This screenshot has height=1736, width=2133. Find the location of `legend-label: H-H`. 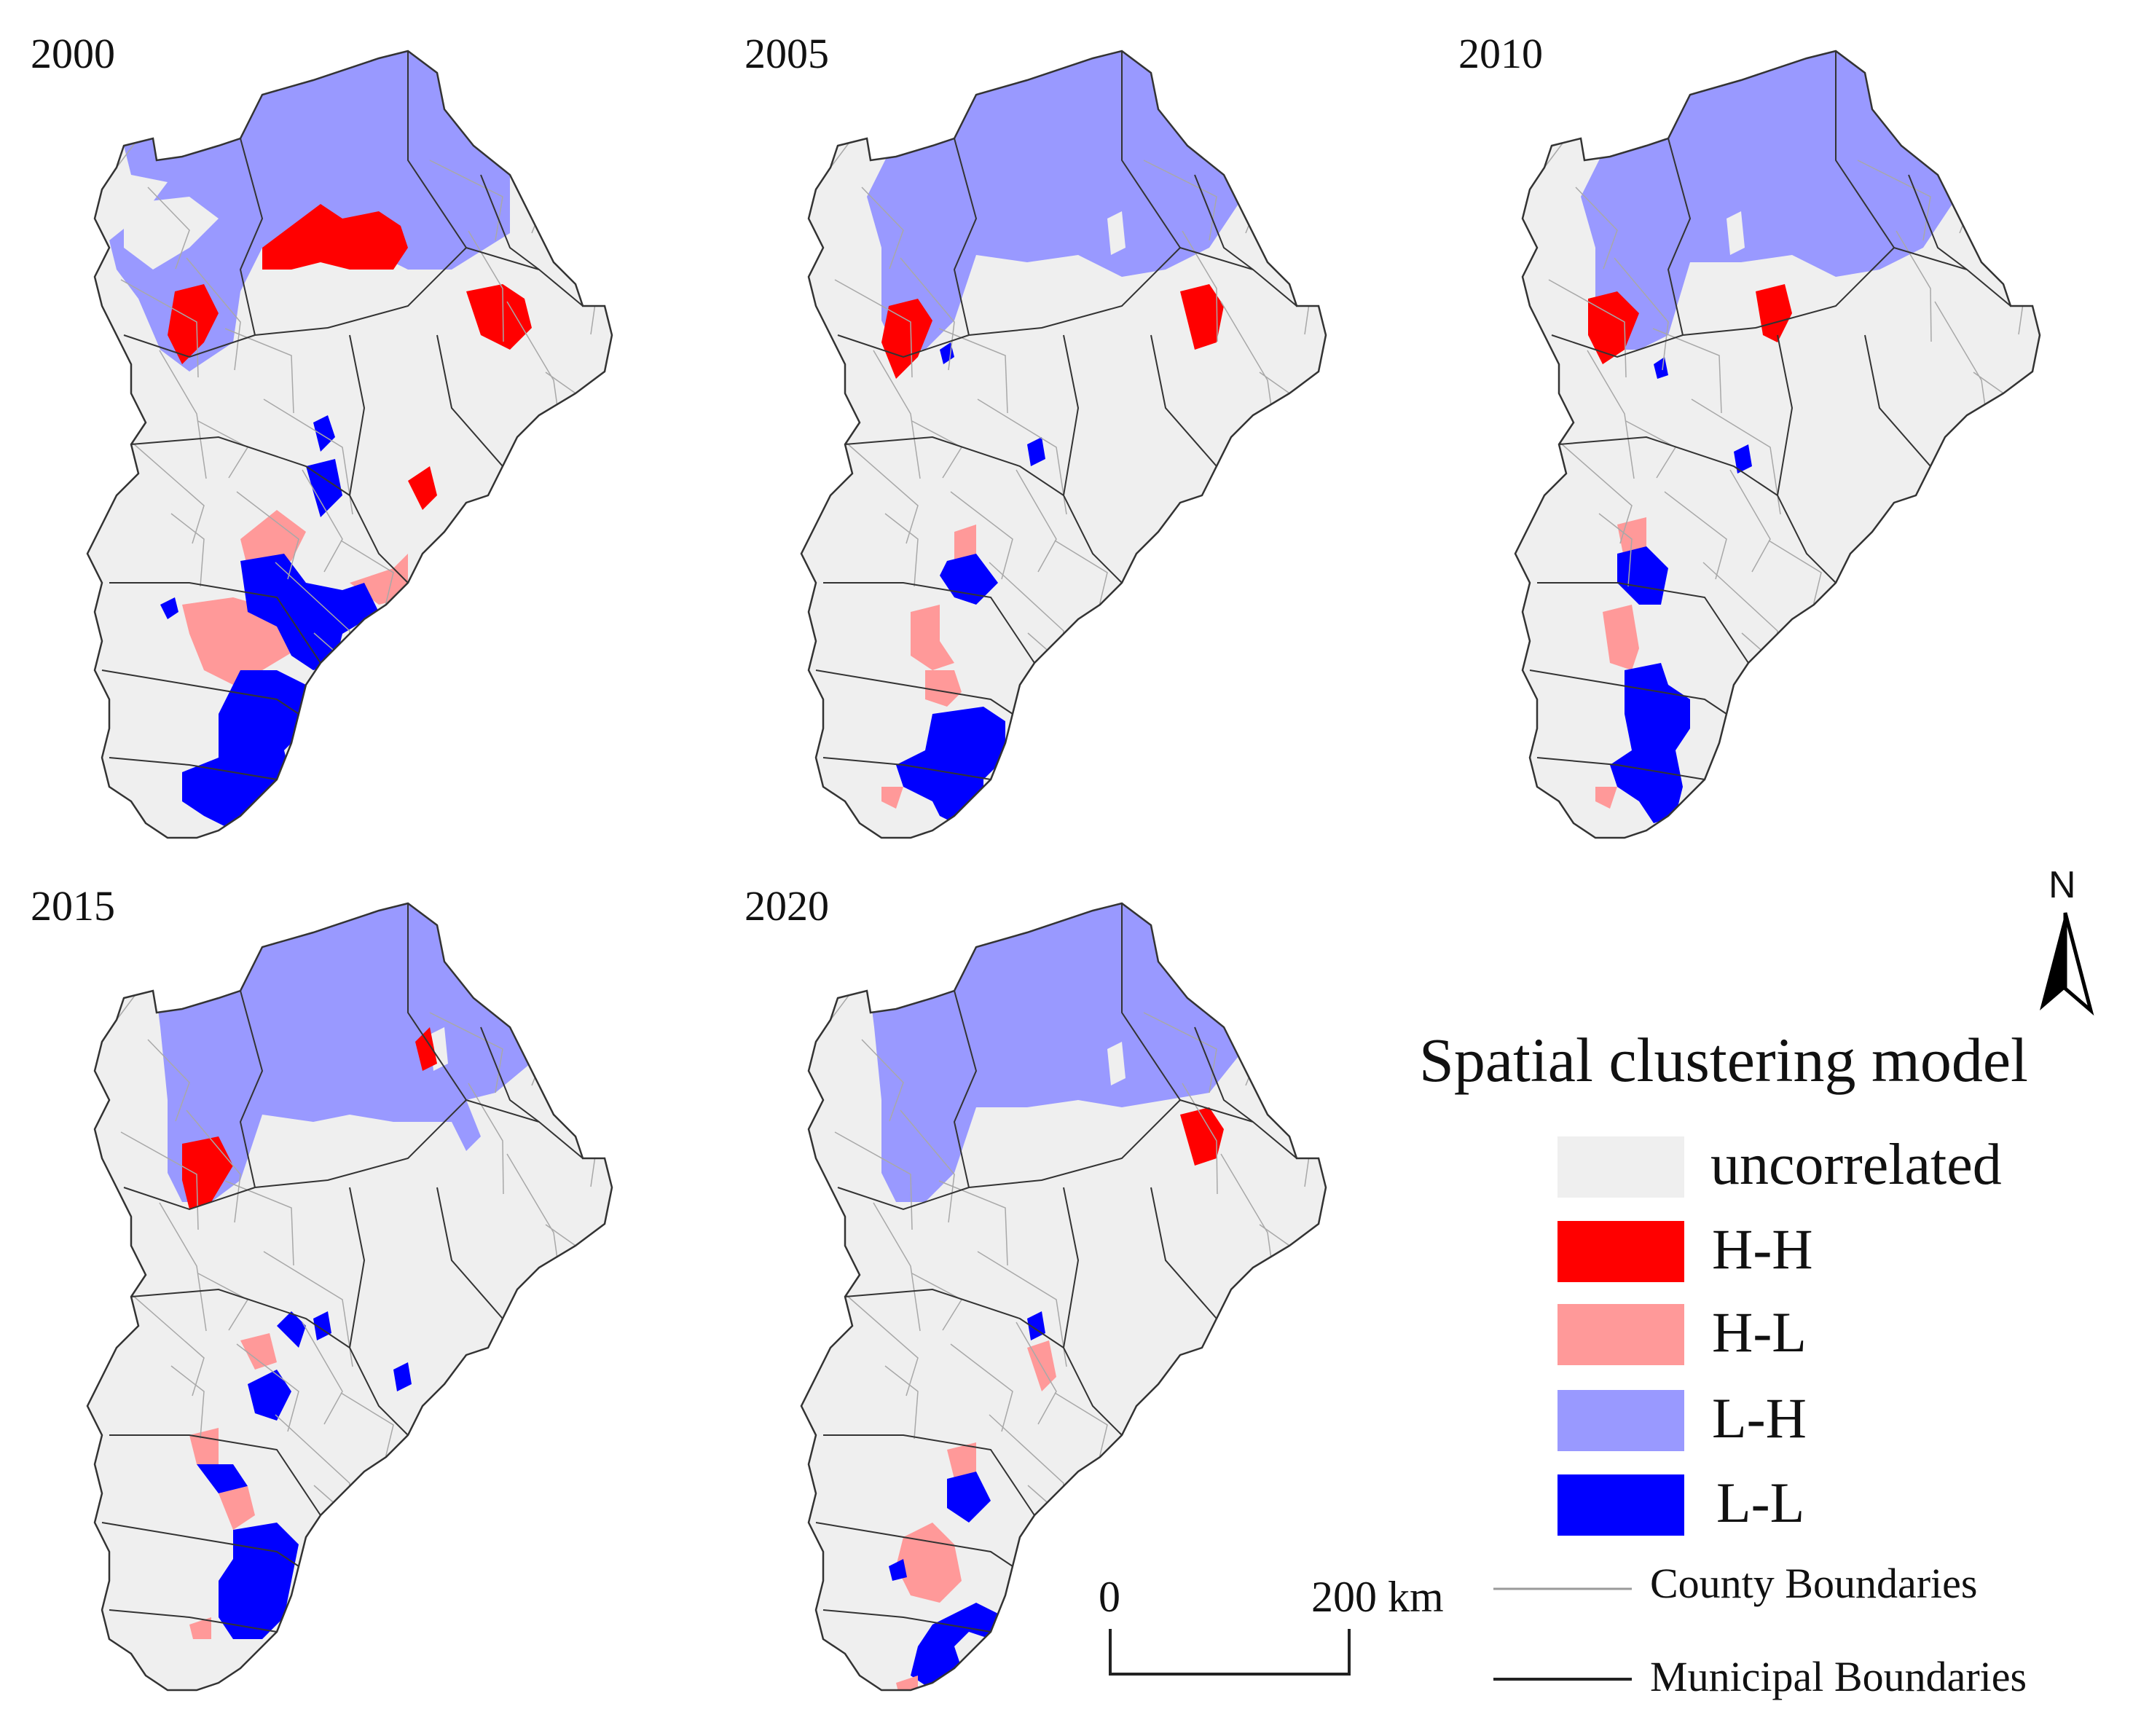

legend-label: H-H is located at coordinates (1763, 1249).